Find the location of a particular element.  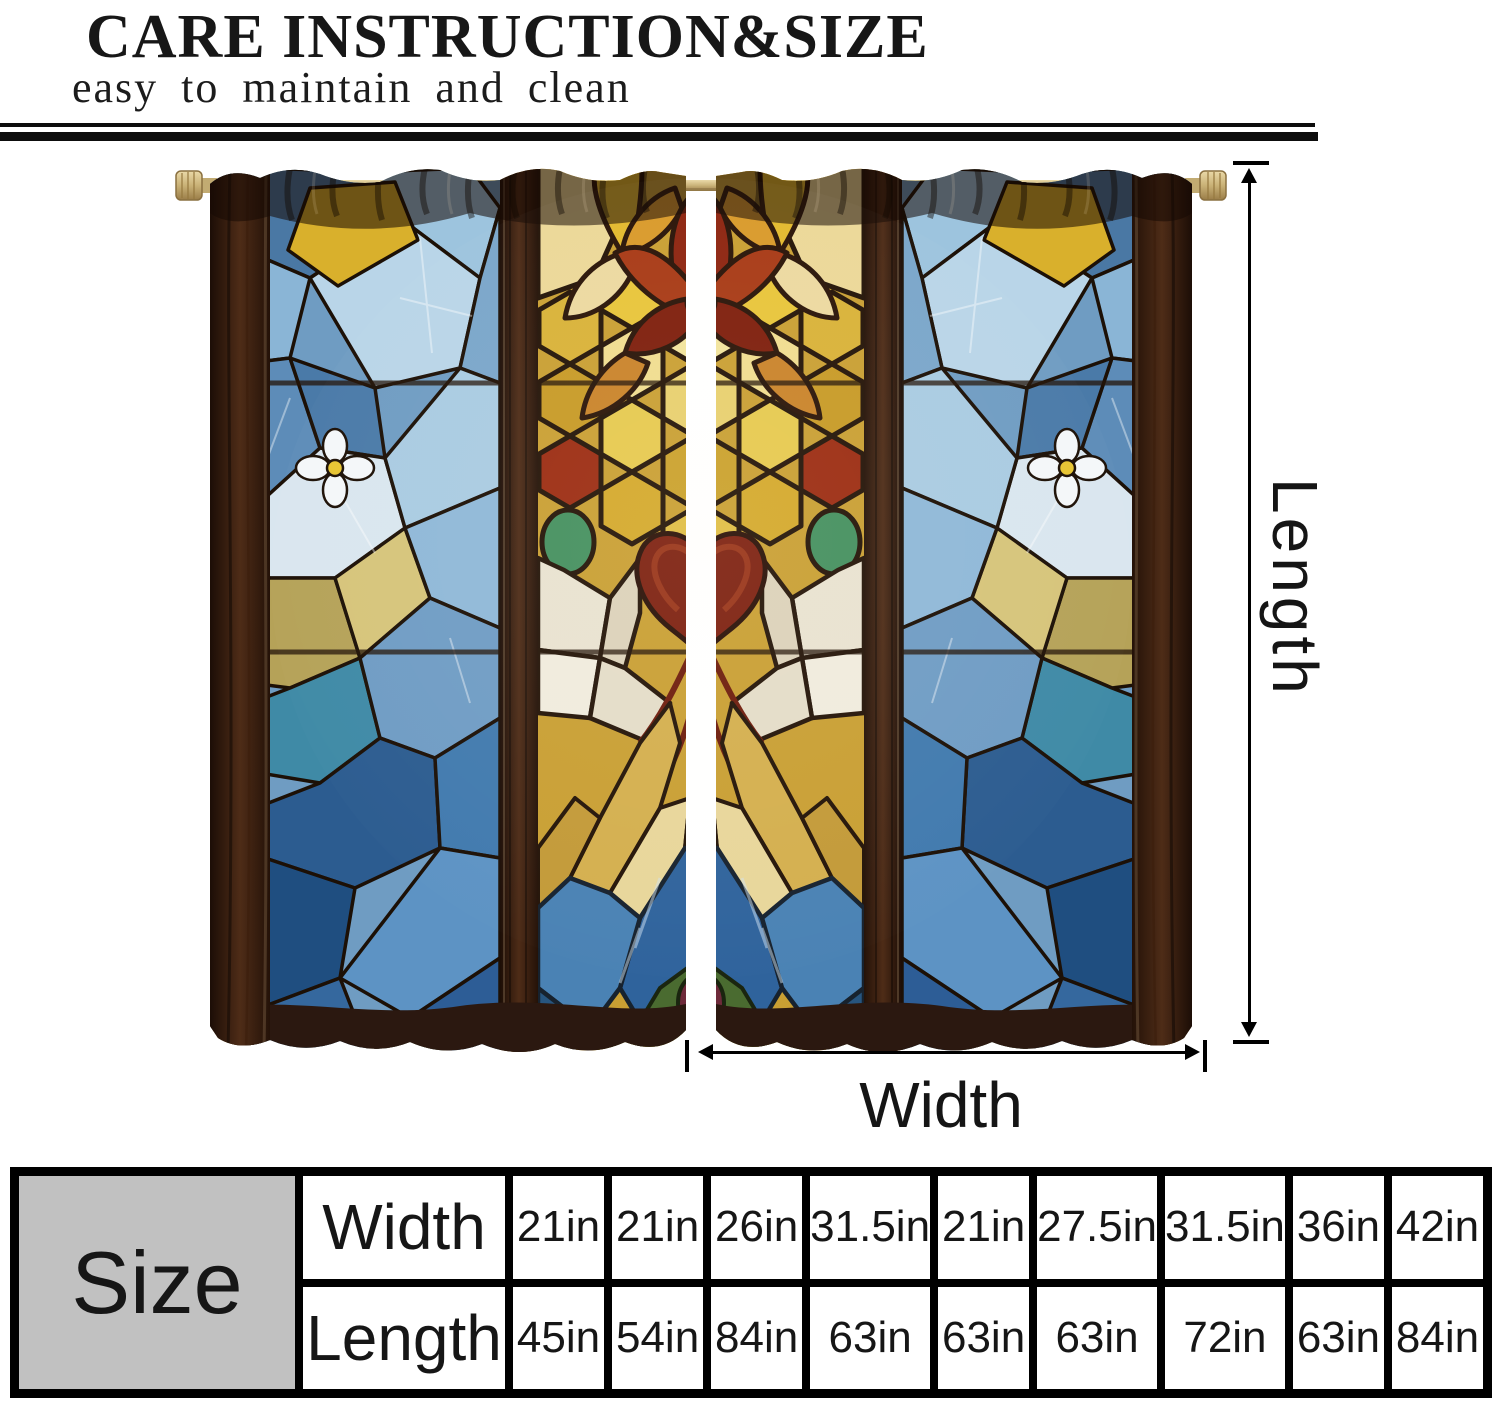

length-value-cell: 72in is located at coordinates (1225, 1337).